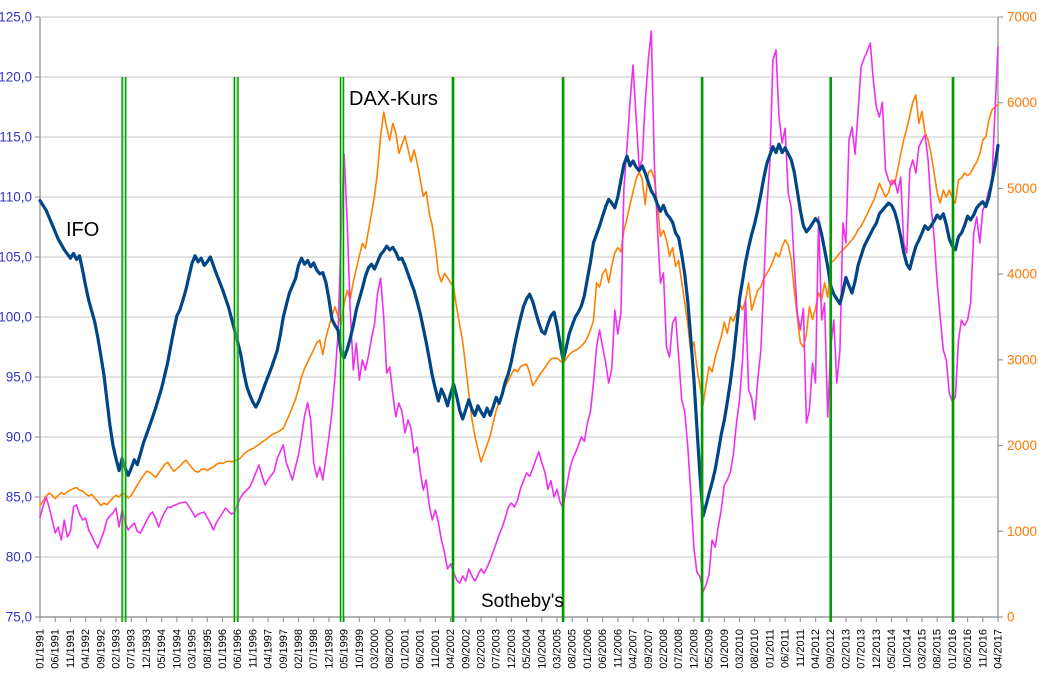 This screenshot has height=681, width=1039. Describe the element at coordinates (269, 649) in the screenshot. I see `x-tick-label: 04/1997` at that location.